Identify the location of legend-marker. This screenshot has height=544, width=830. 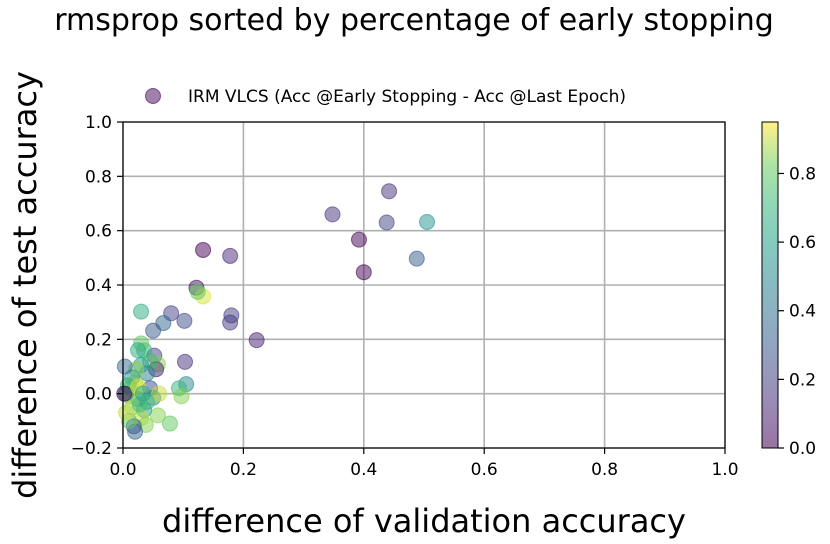
(153, 96).